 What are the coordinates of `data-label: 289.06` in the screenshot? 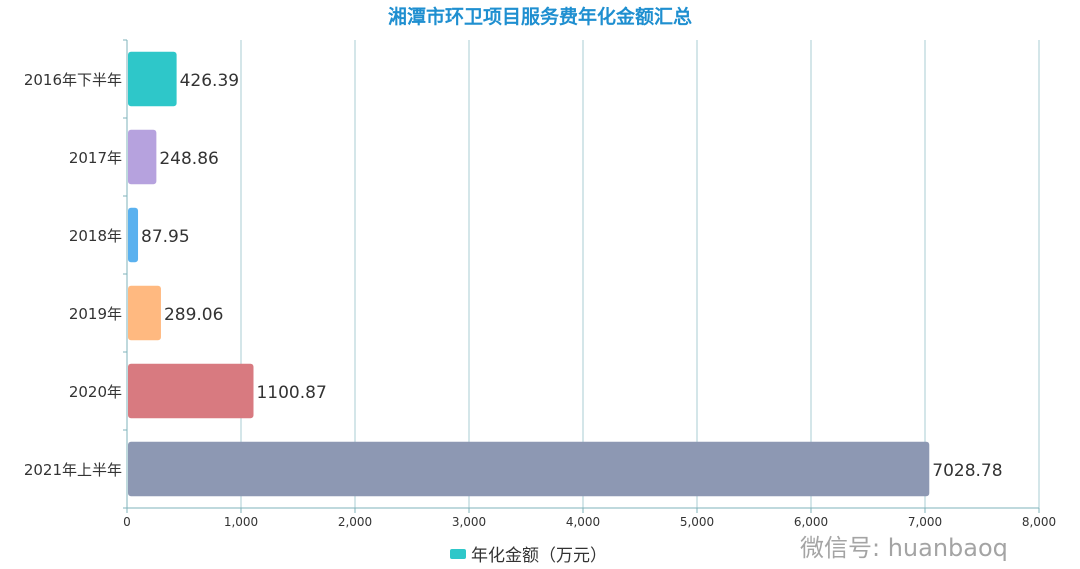 It's located at (193, 315).